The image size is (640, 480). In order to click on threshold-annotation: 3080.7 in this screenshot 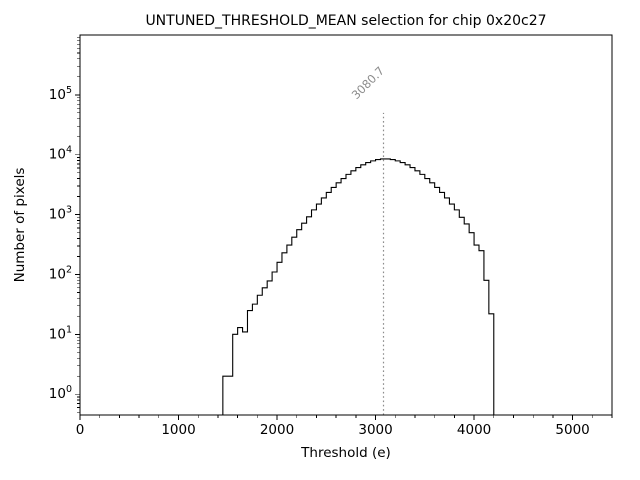, I will do `click(368, 83)`.